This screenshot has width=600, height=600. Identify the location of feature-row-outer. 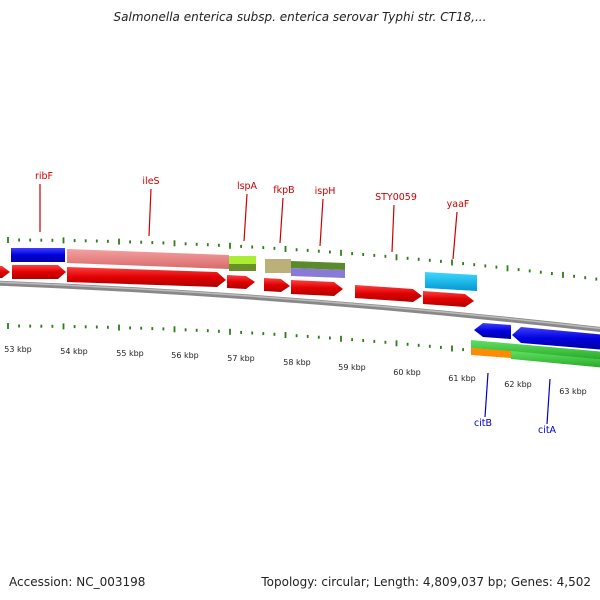
(244, 269).